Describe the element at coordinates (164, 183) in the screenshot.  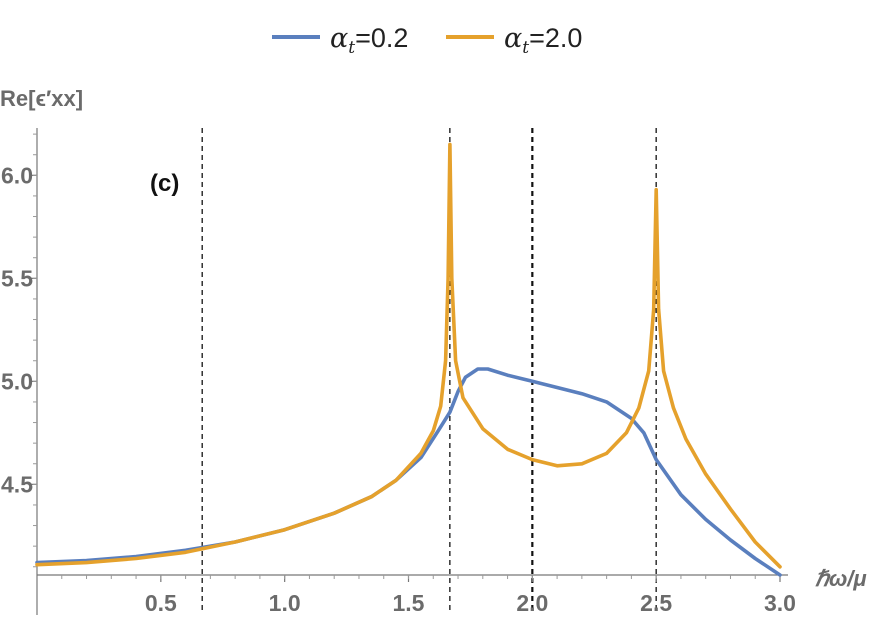
I see `panel-label: (c)` at that location.